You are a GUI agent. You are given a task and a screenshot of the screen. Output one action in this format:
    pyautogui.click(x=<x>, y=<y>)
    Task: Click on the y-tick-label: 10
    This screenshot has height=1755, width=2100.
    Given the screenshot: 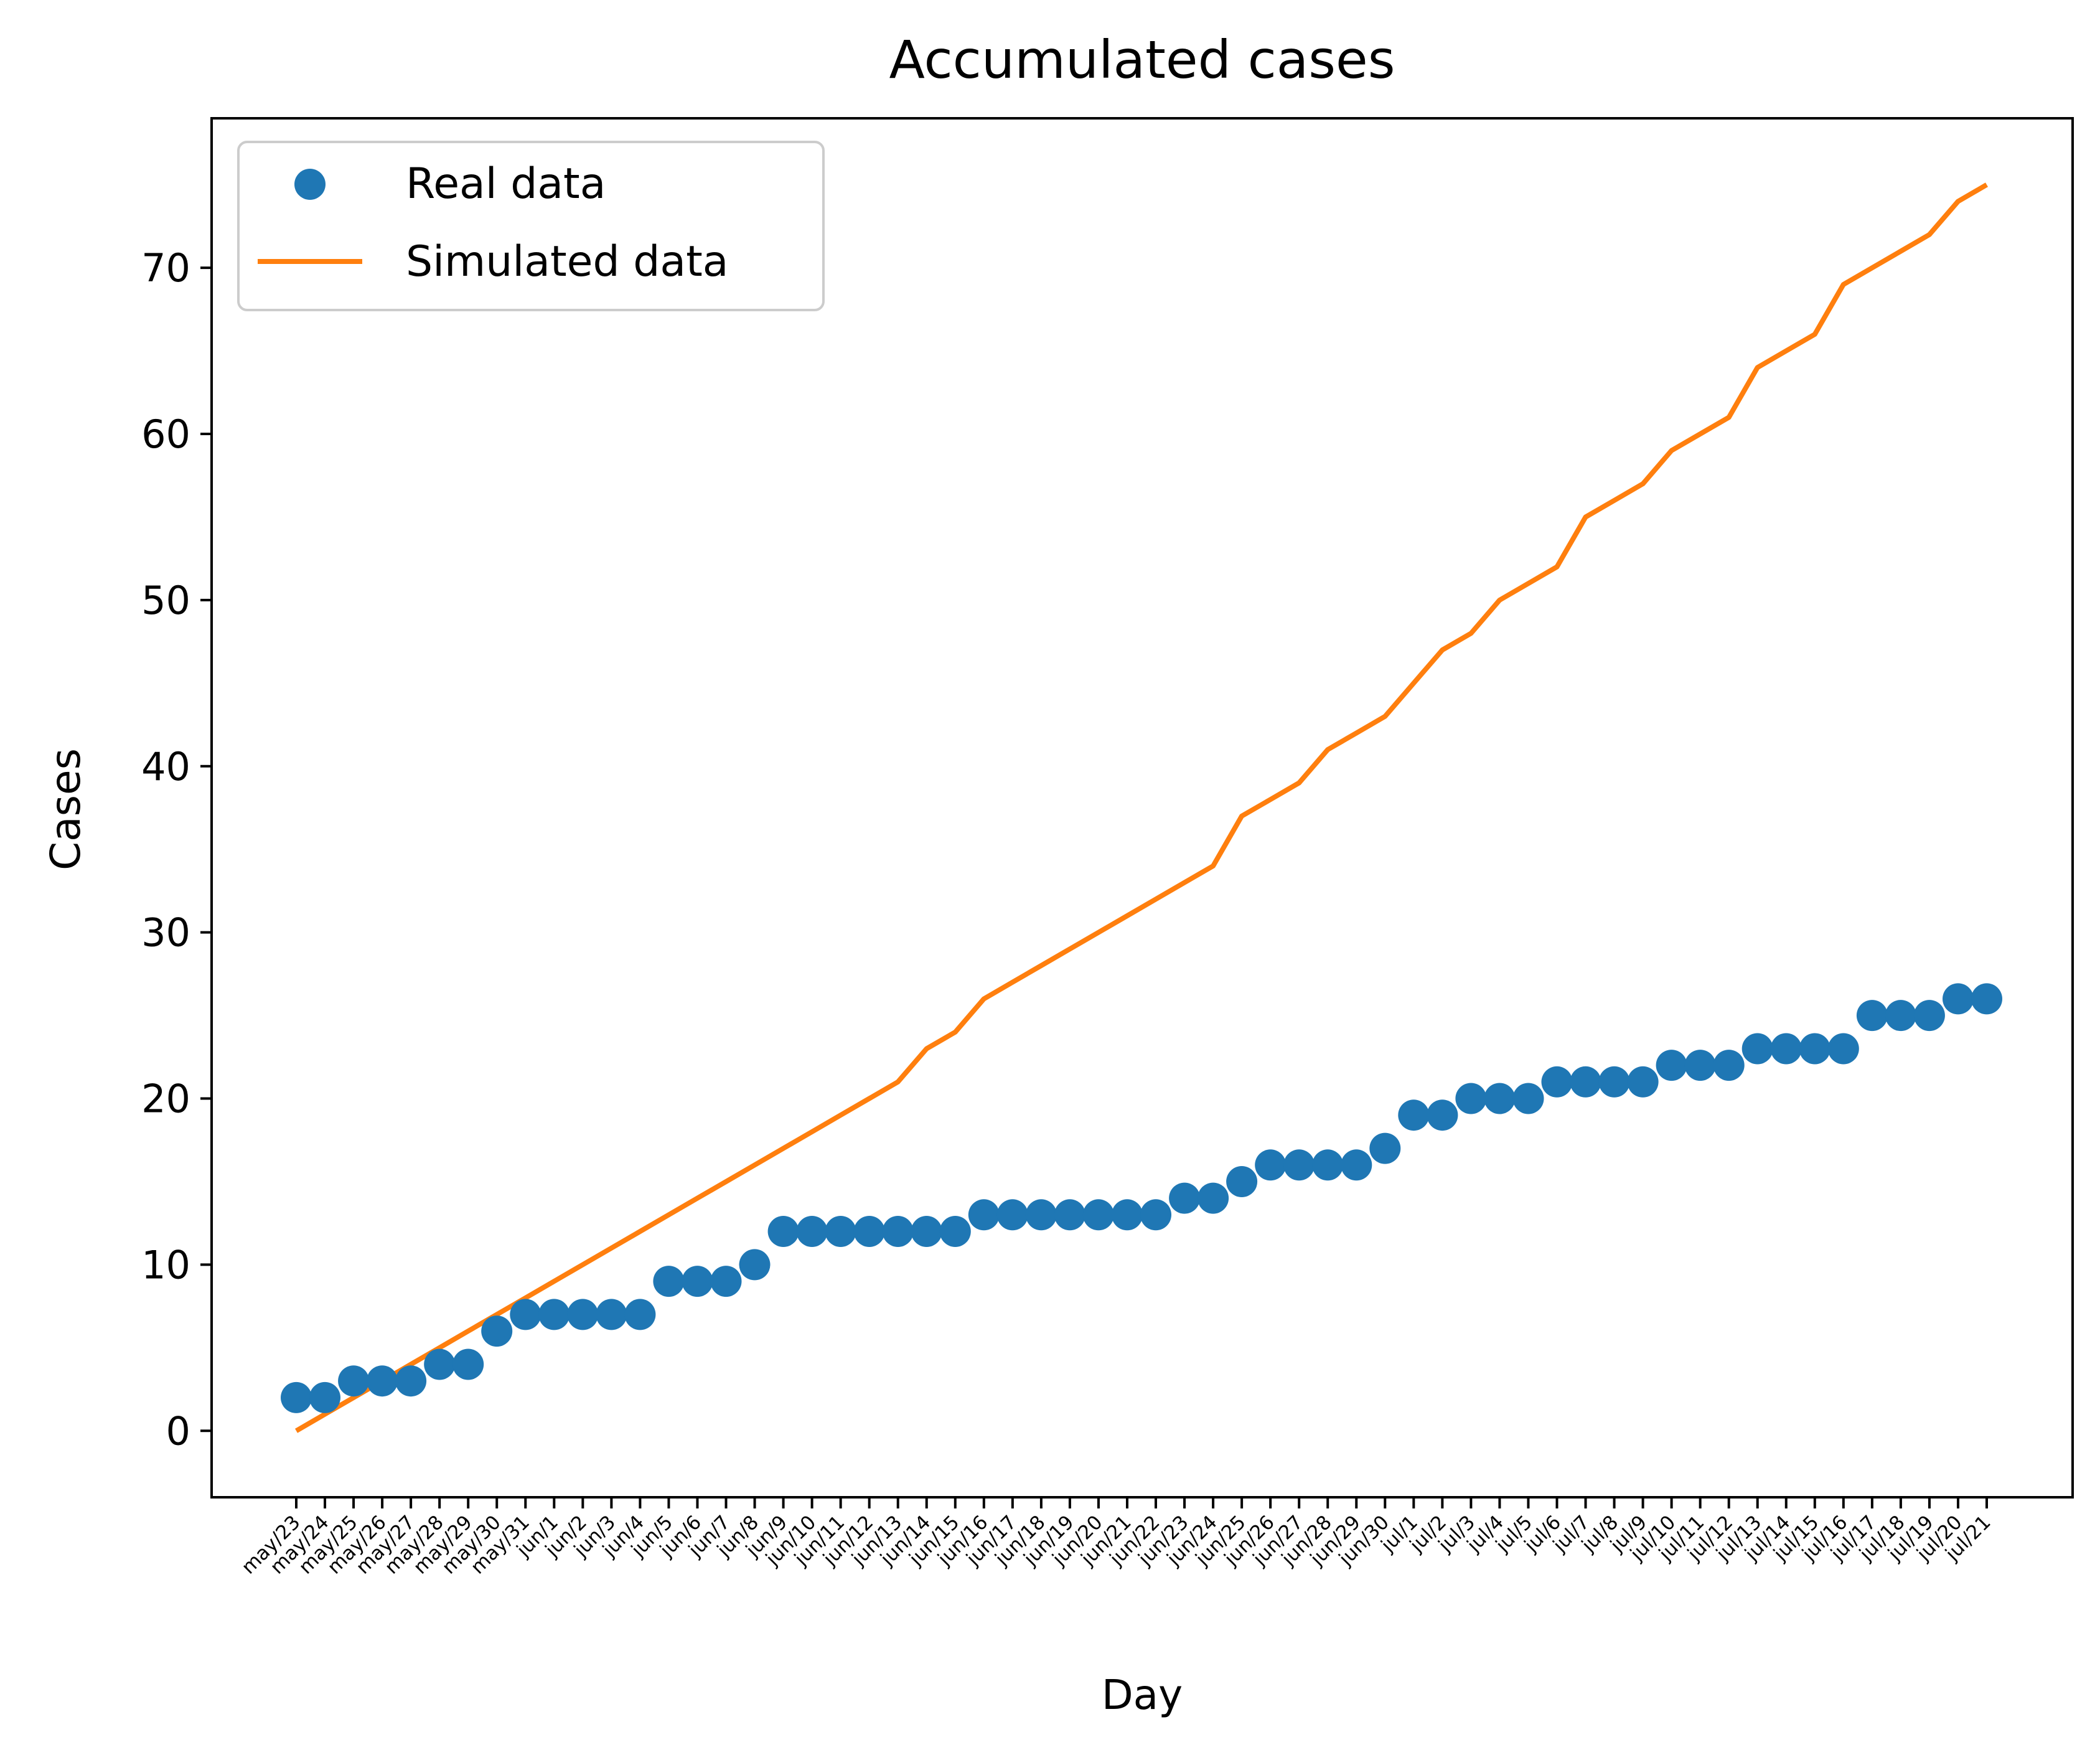 What is the action you would take?
    pyautogui.click(x=166, y=1264)
    